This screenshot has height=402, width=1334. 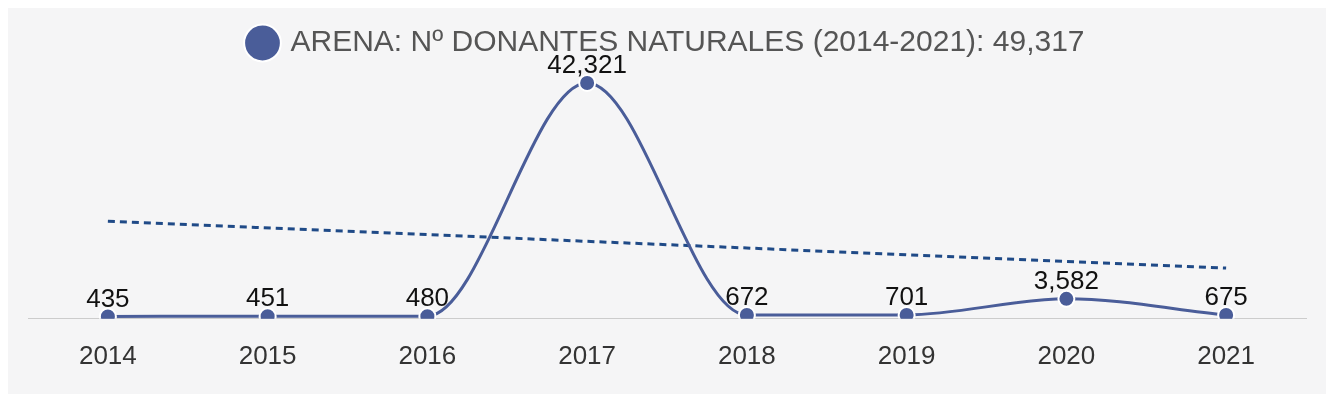 I want to click on x-tick-label: 2017, so click(x=587, y=354).